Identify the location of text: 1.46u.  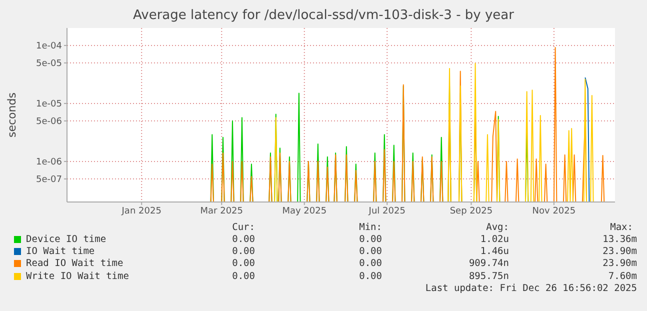
(494, 252).